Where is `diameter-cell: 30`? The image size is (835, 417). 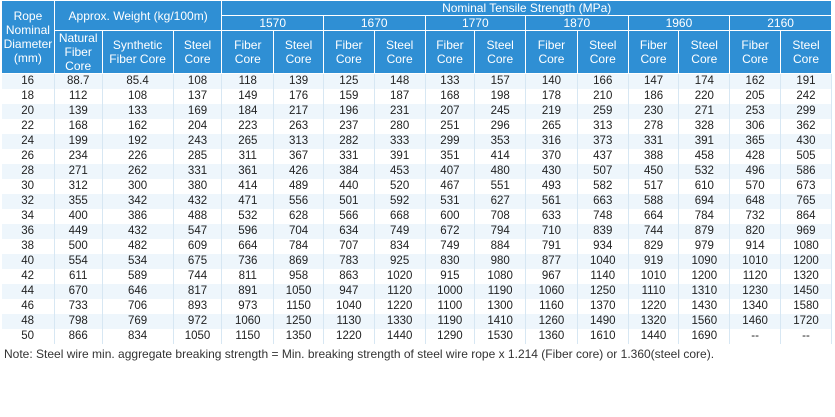
diameter-cell: 30 is located at coordinates (28, 186).